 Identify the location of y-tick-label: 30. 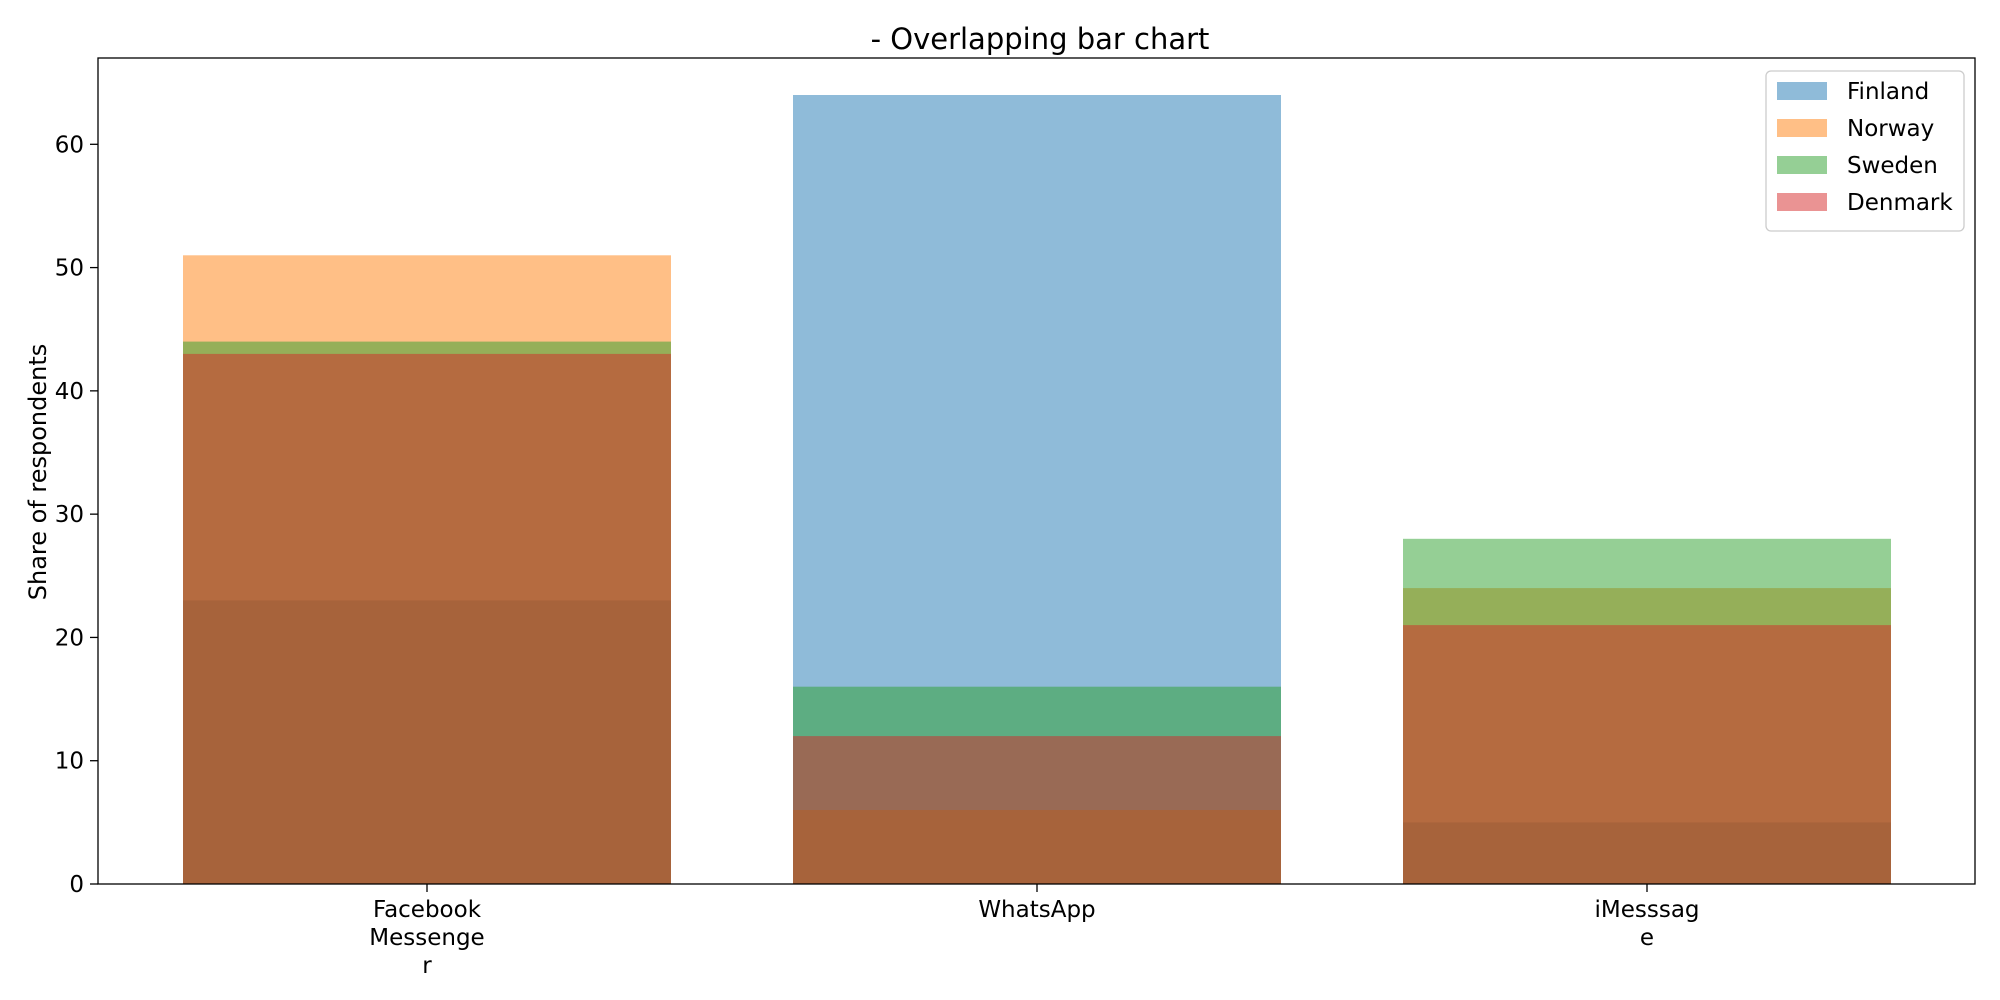
(69, 515).